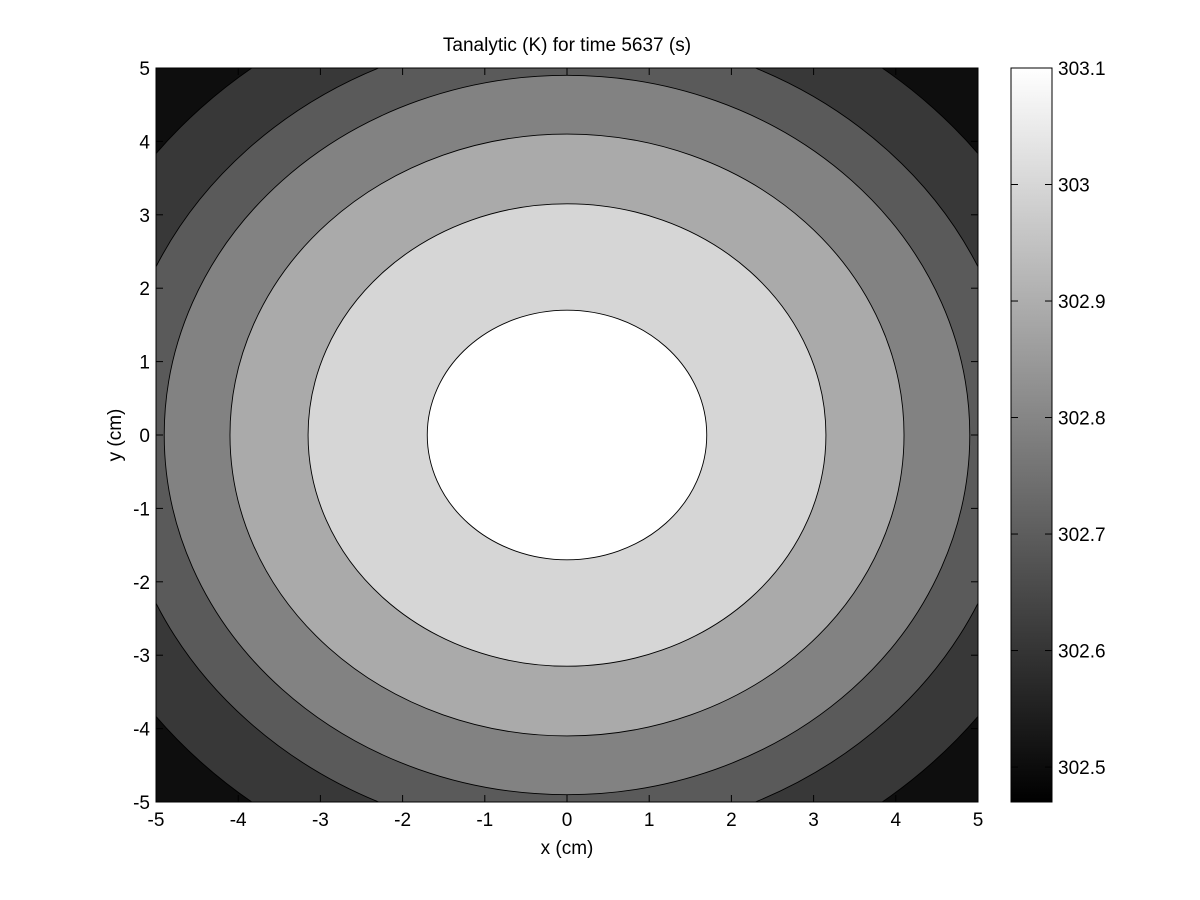 This screenshot has height=900, width=1200. I want to click on x-tick-label: 0, so click(567, 820).